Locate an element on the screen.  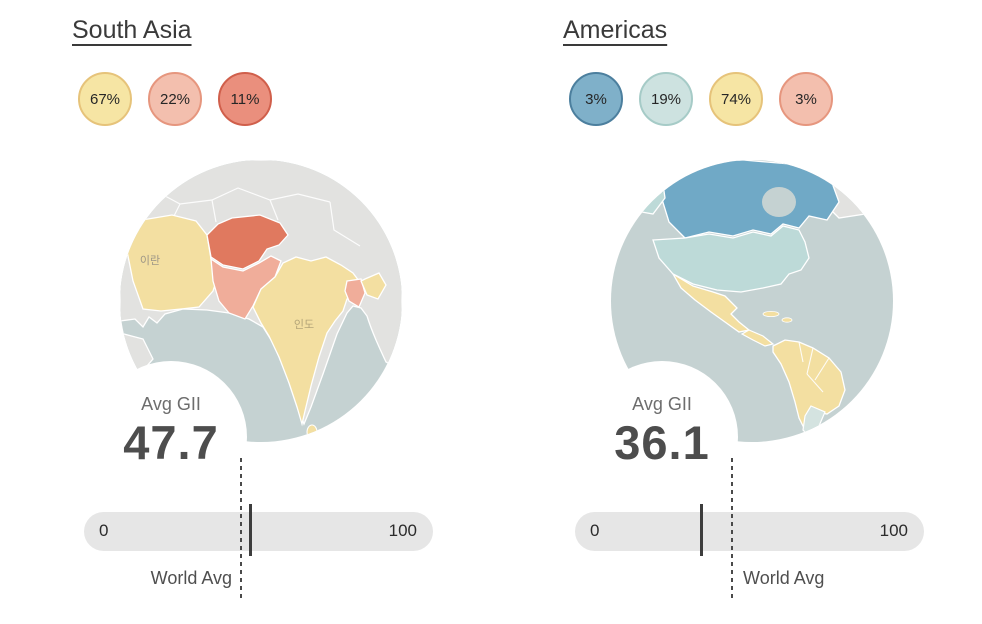
avg-gii-value: 47.7 is located at coordinates (171, 442).